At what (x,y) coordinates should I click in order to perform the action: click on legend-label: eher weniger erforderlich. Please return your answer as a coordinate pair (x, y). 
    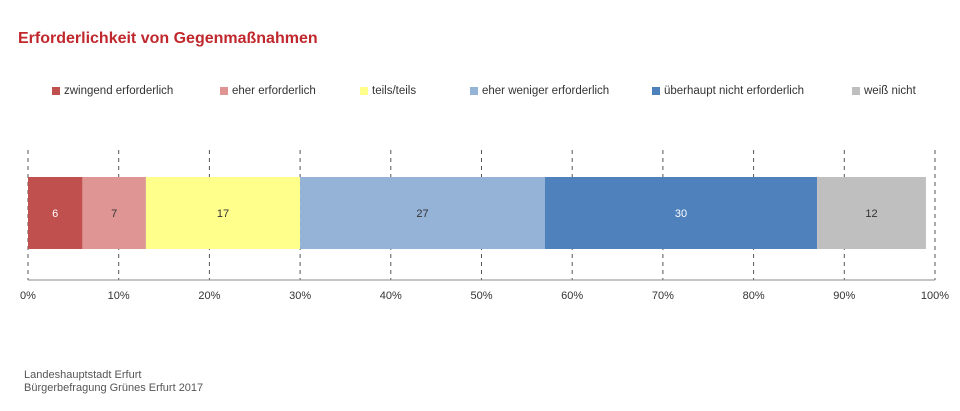
    Looking at the image, I should click on (546, 91).